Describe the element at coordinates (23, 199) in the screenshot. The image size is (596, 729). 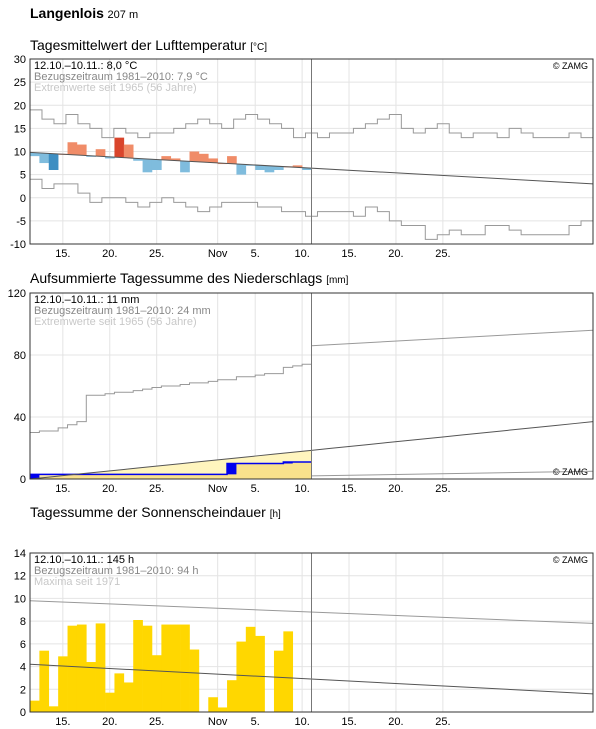
I see `temperature-ytick-label: 0` at that location.